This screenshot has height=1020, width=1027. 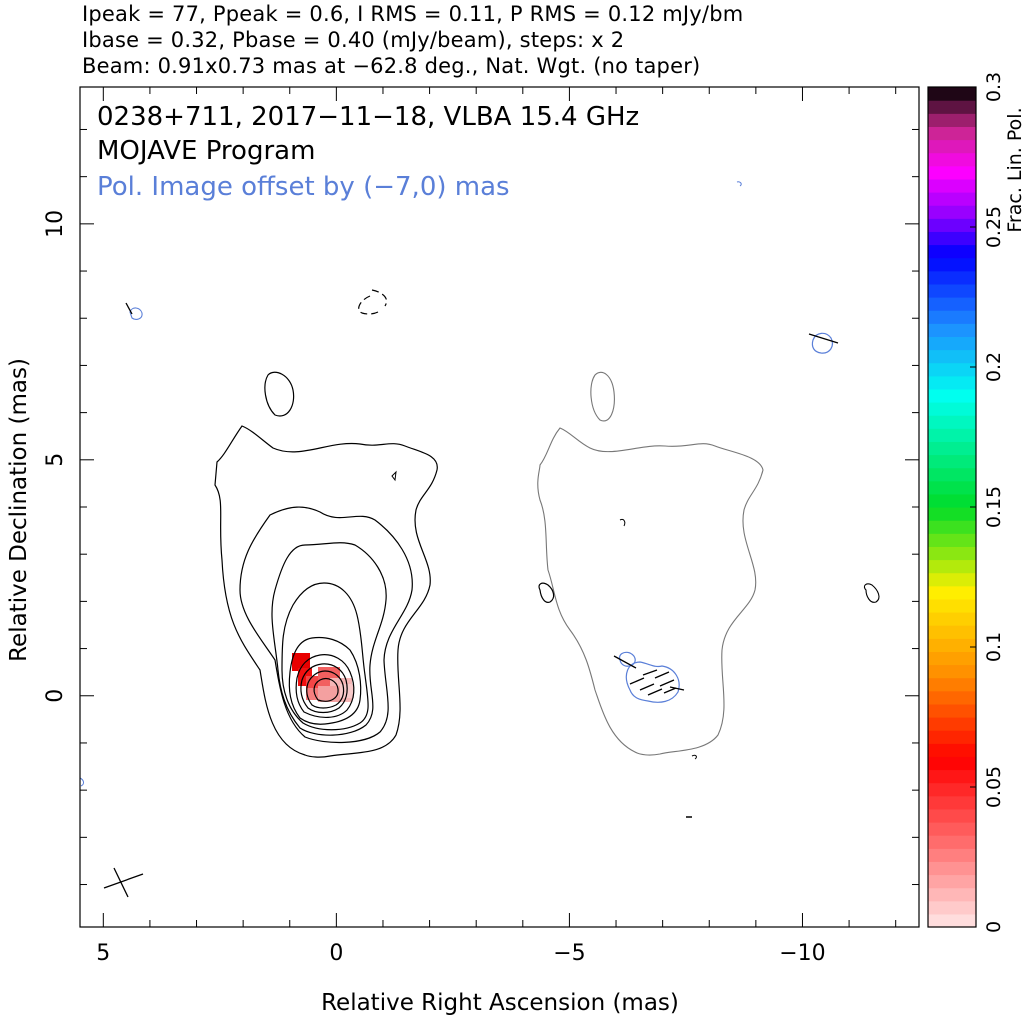 What do you see at coordinates (994, 87) in the screenshot?
I see `colorbar-tick-label: 0.3` at bounding box center [994, 87].